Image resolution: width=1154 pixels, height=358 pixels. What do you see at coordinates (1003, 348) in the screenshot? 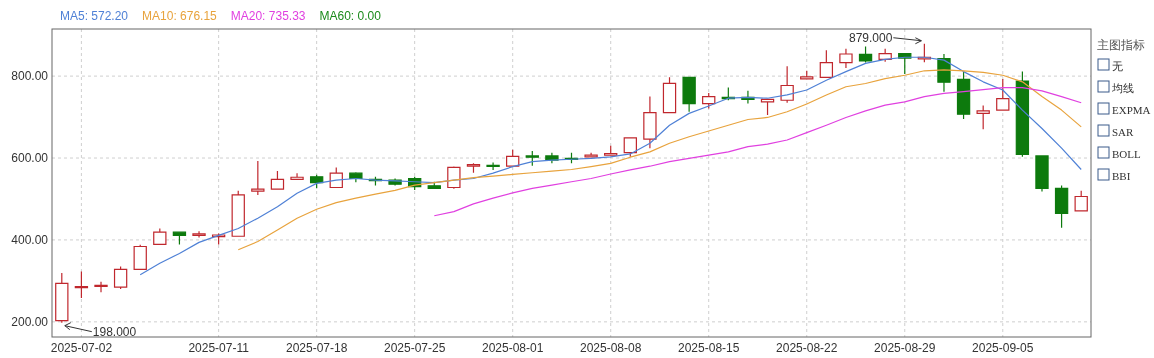
I see `x-tick-label: 2025-09-05` at bounding box center [1003, 348].